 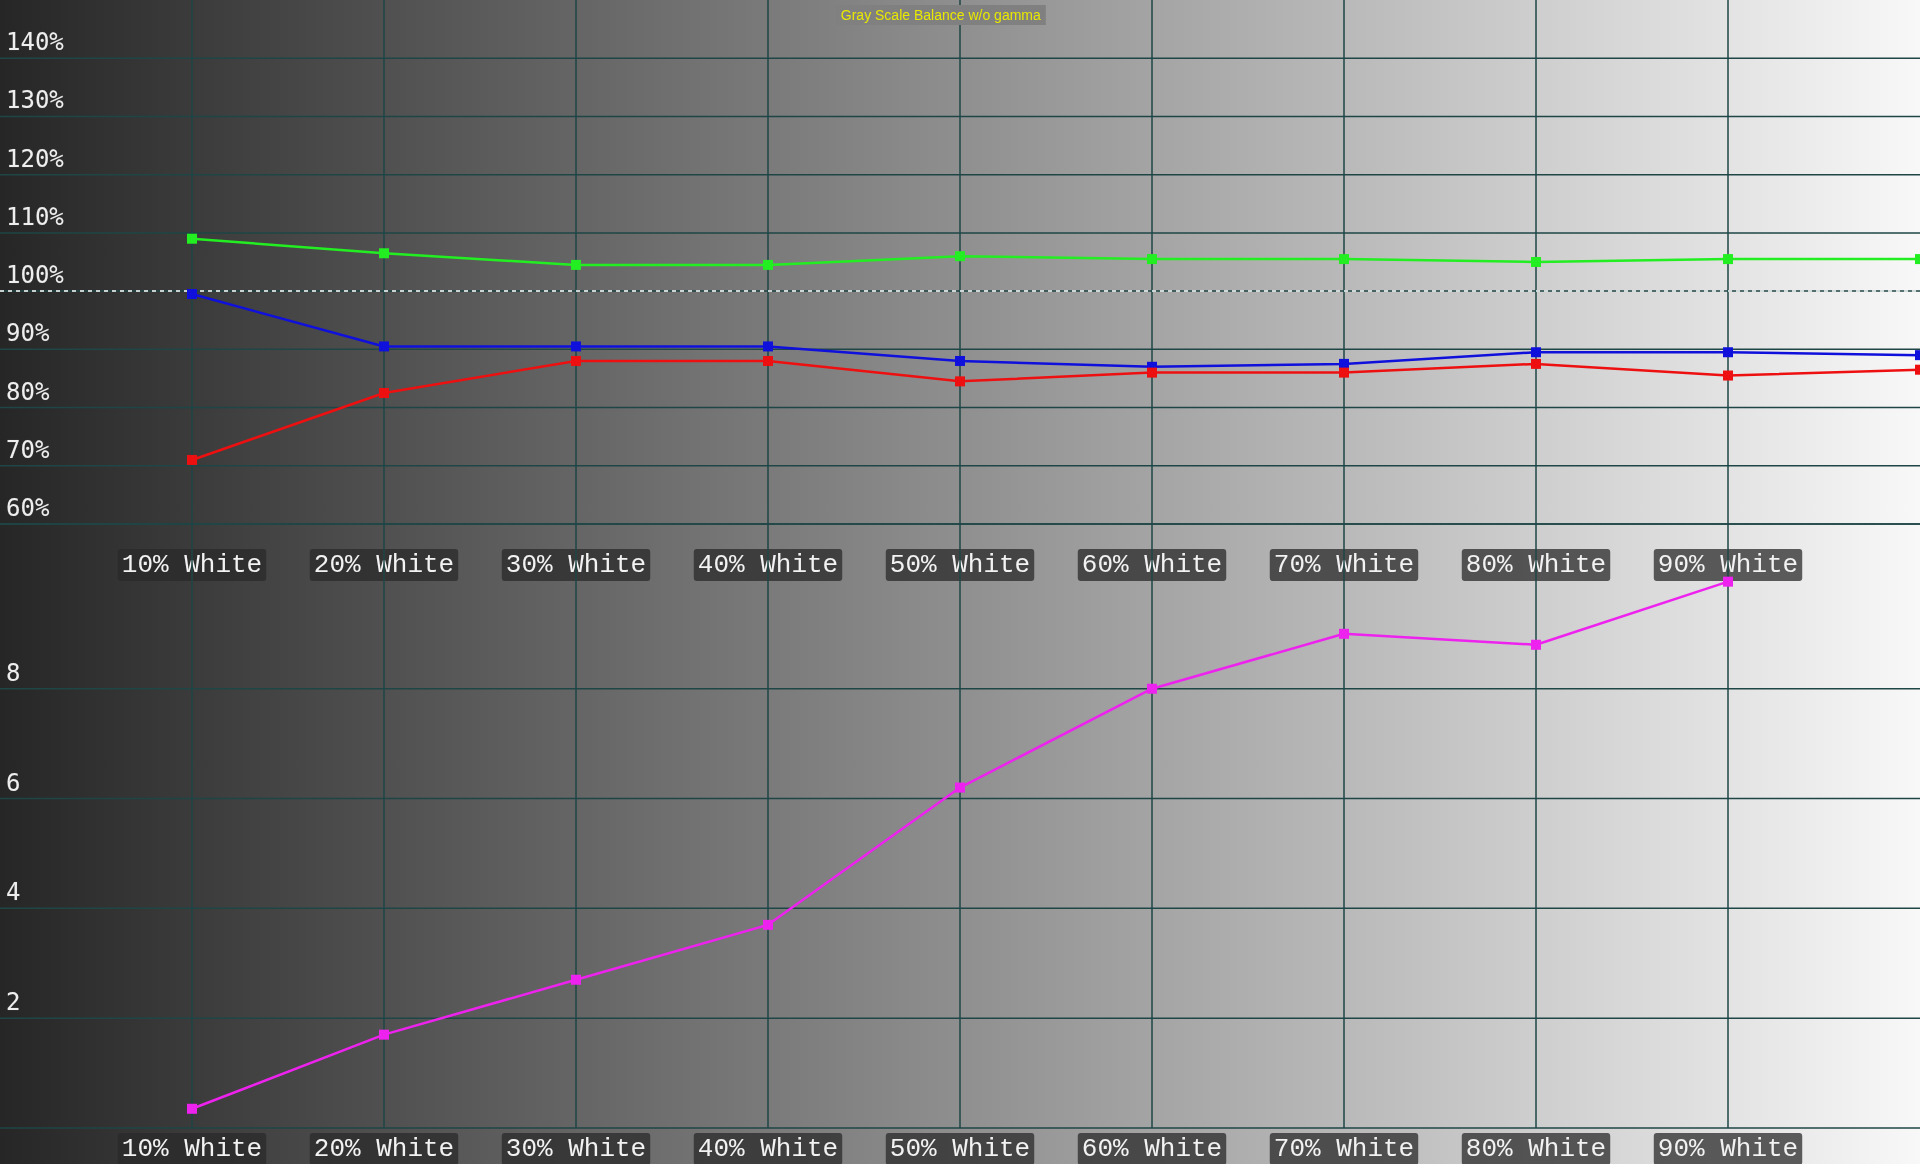 What do you see at coordinates (28, 333) in the screenshot?
I see `y-tick-label: 90%` at bounding box center [28, 333].